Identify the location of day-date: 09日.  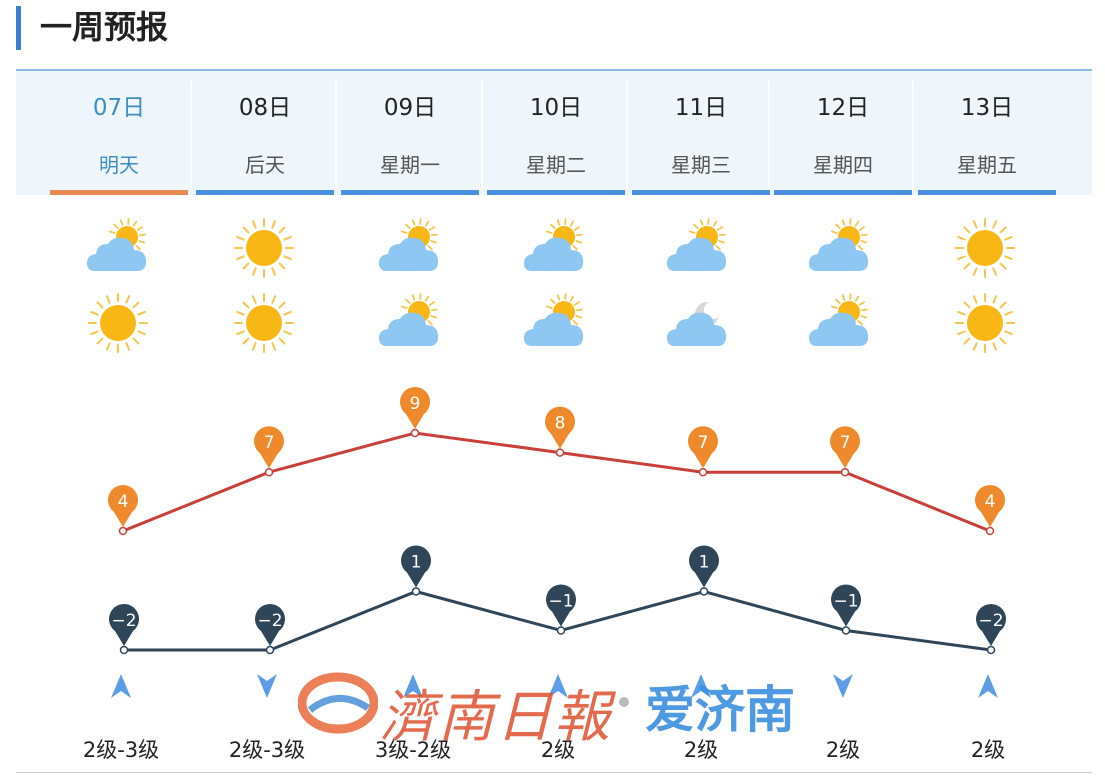
(410, 108).